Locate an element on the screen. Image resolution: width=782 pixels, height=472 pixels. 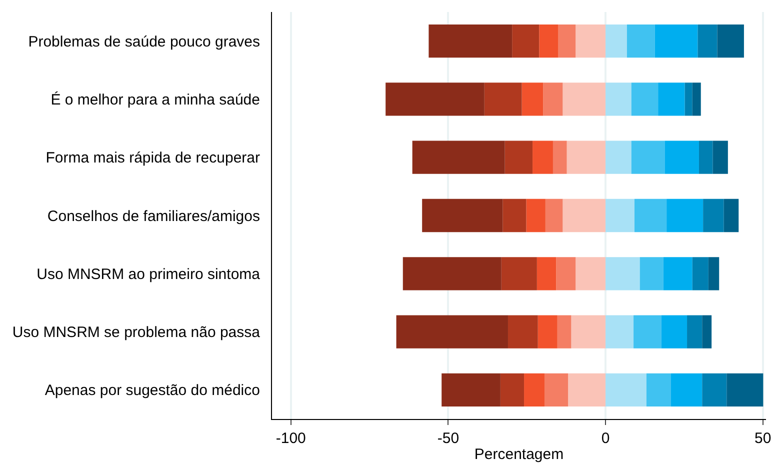
x-tick-label: -50 is located at coordinates (448, 438).